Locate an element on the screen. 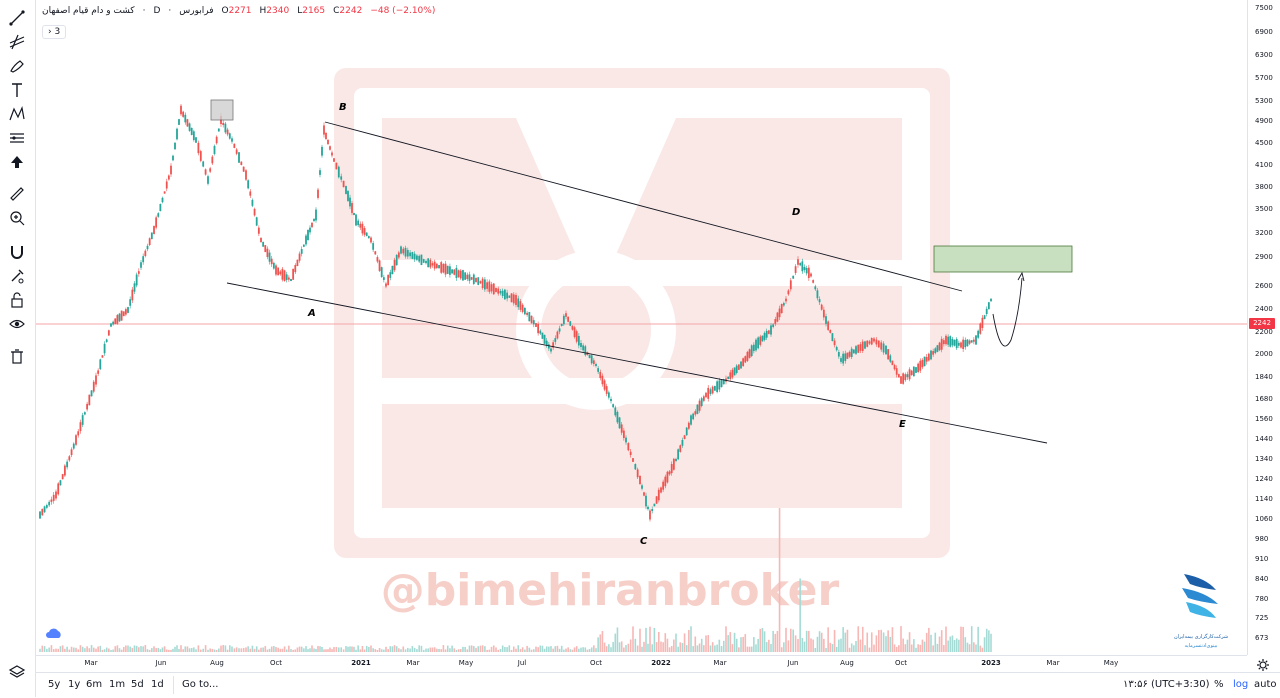  highlight-box is located at coordinates (222, 110).